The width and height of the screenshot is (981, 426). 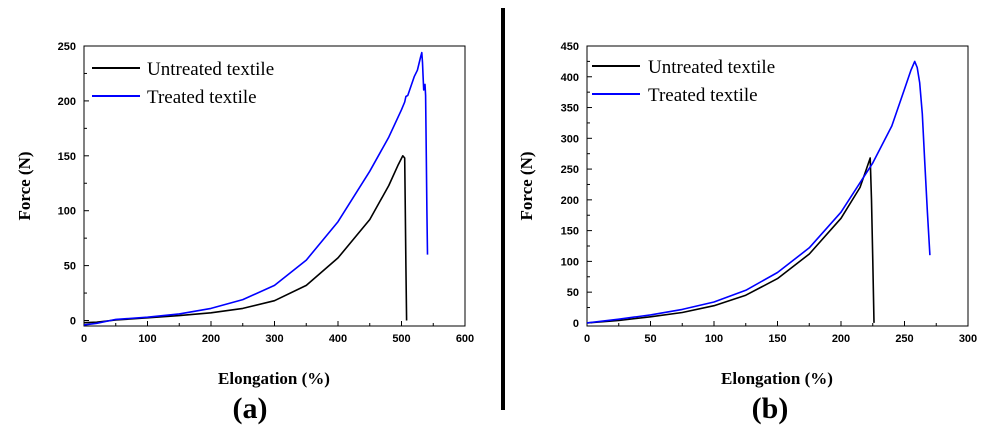 I want to click on x-tick-label: 50, so click(x=650, y=339).